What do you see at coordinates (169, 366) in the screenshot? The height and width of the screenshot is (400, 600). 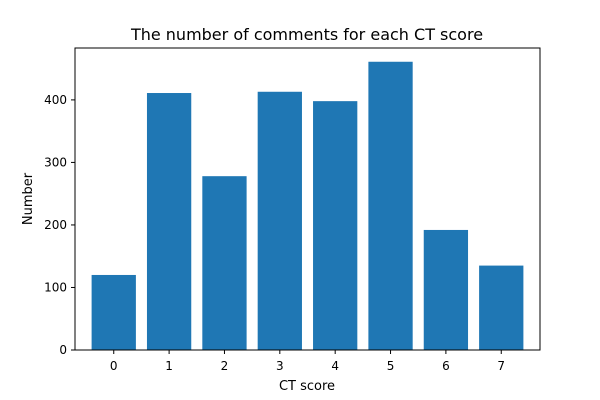 I see `x-tick-label: 1` at bounding box center [169, 366].